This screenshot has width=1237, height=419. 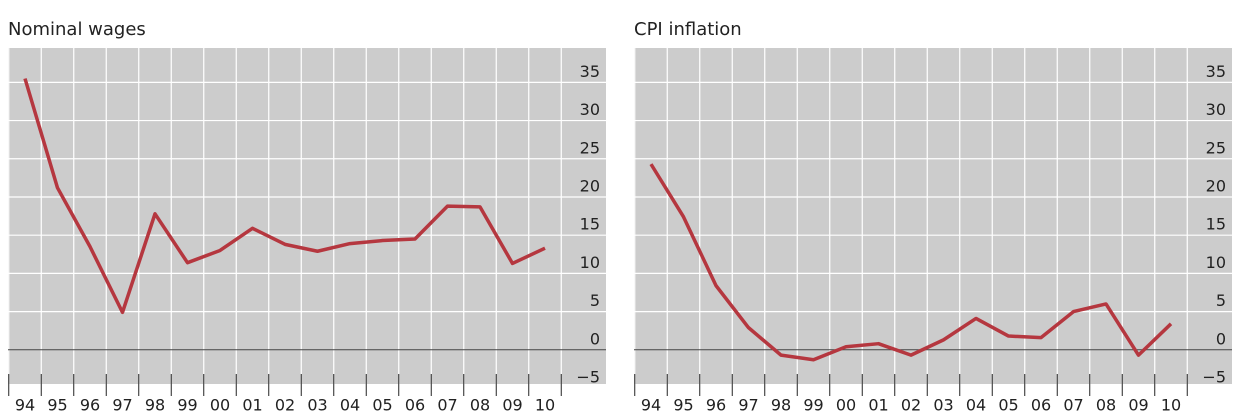 What do you see at coordinates (688, 29) in the screenshot?
I see `chart-title: CPI inflation` at bounding box center [688, 29].